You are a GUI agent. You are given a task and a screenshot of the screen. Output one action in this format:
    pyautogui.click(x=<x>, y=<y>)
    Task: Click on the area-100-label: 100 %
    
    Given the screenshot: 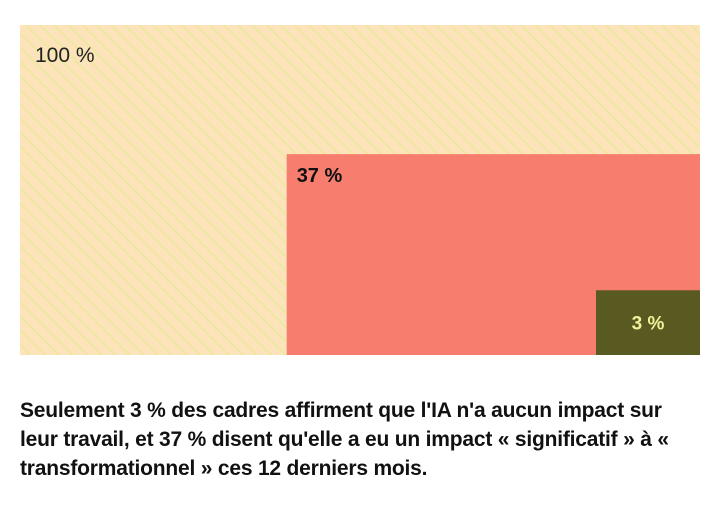 What is the action you would take?
    pyautogui.click(x=65, y=55)
    